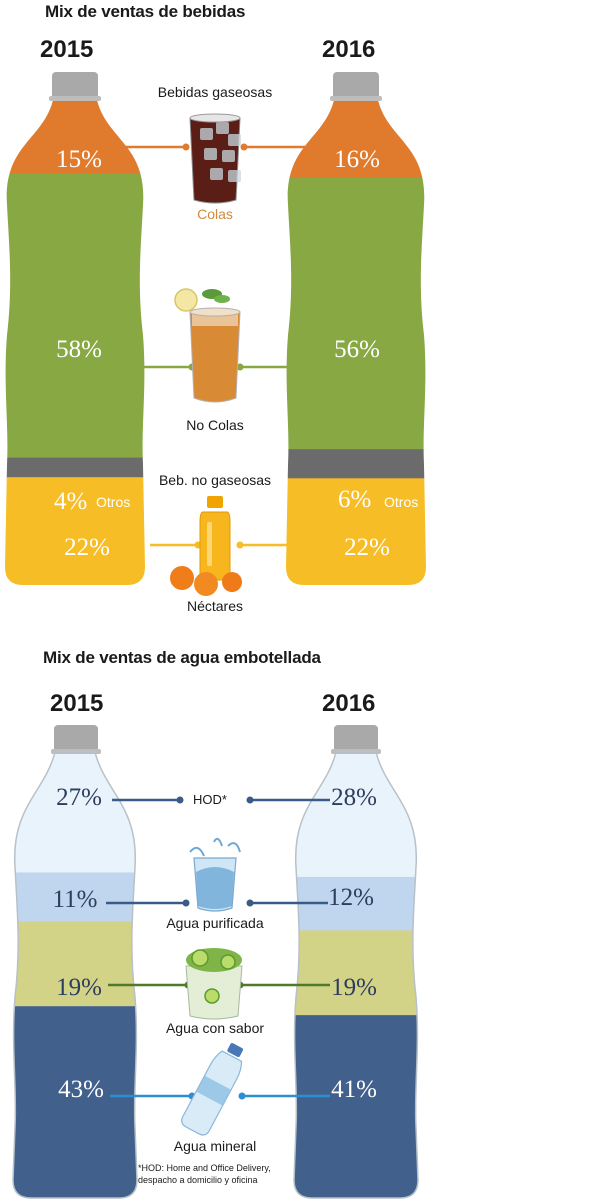 The height and width of the screenshot is (1202, 600). I want to click on label-bebidas-gaseosas: Bebidas gaseosas, so click(215, 92).